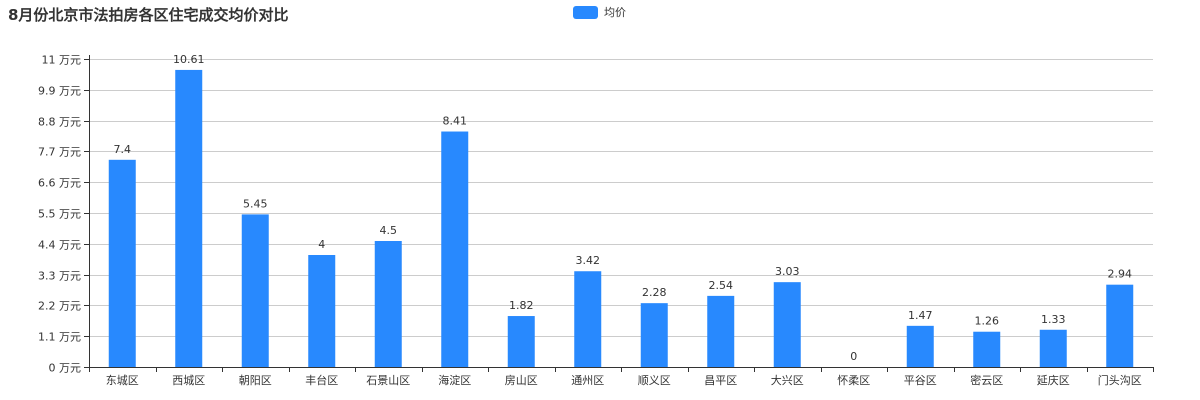  I want to click on y-tick-label: 5.5 万元, so click(59, 214).